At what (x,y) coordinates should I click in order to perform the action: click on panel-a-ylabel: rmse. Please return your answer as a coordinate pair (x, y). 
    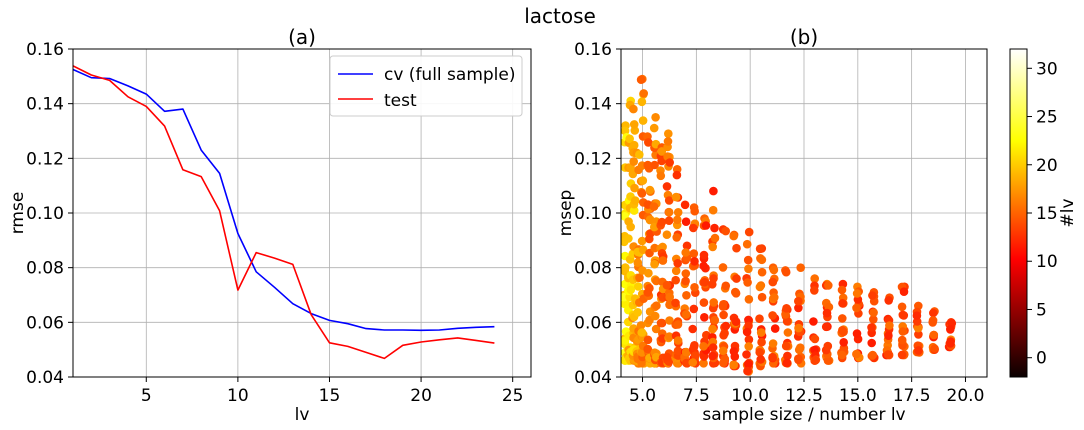
    Looking at the image, I should click on (18, 213).